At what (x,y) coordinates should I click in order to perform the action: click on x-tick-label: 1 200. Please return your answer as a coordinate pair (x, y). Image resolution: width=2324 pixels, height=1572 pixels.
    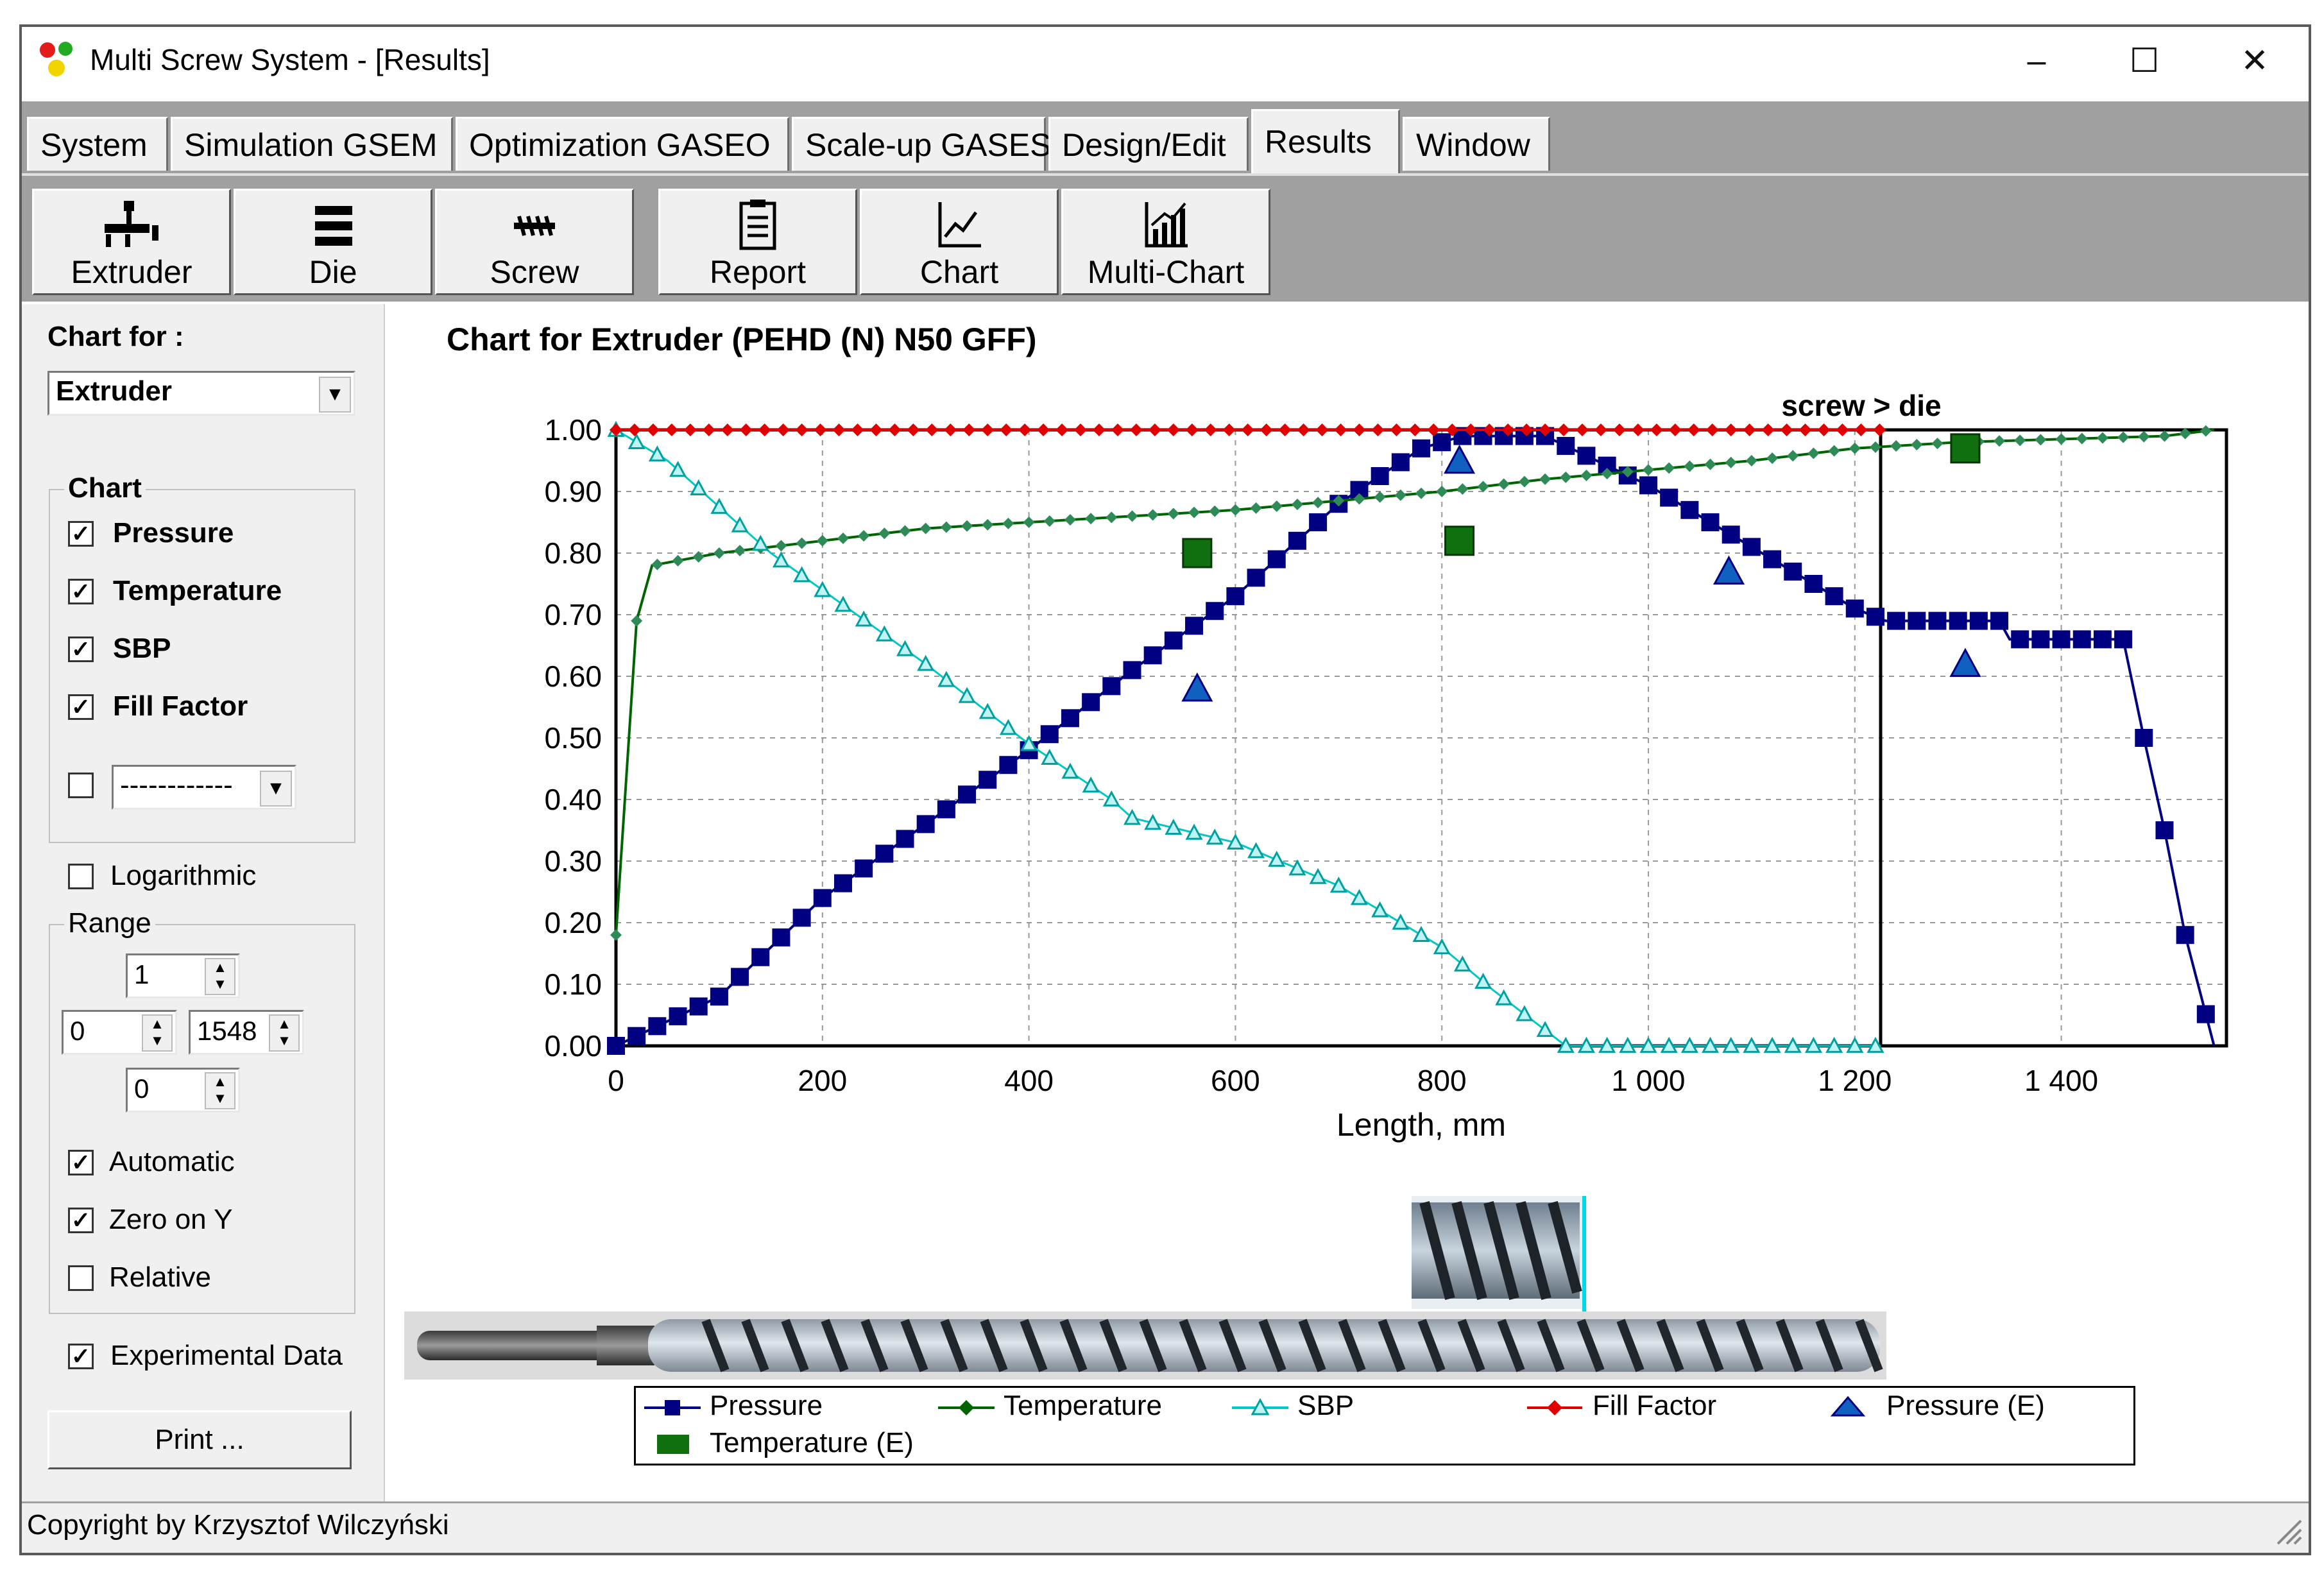
    Looking at the image, I should click on (1855, 1080).